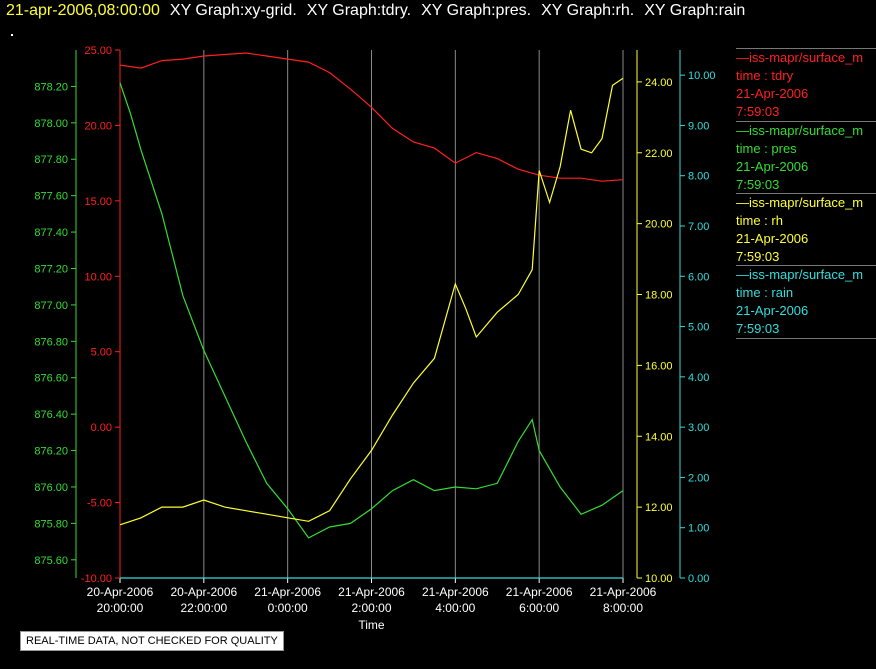 This screenshot has height=669, width=876. I want to click on graph-title-2: XY Graph:tdry., so click(359, 10).